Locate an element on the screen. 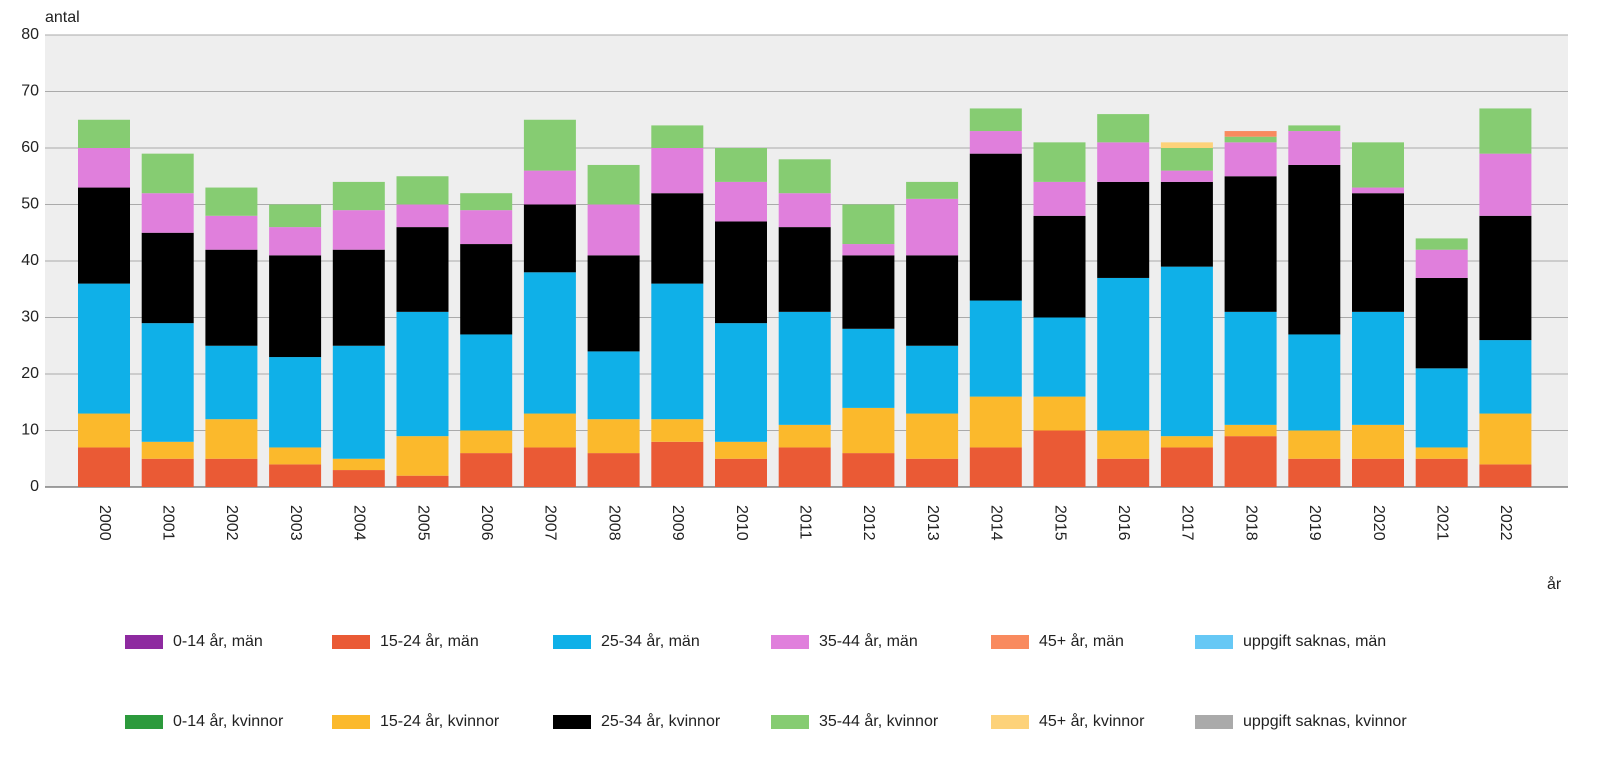  y-tick-label: 60 is located at coordinates (30, 147).